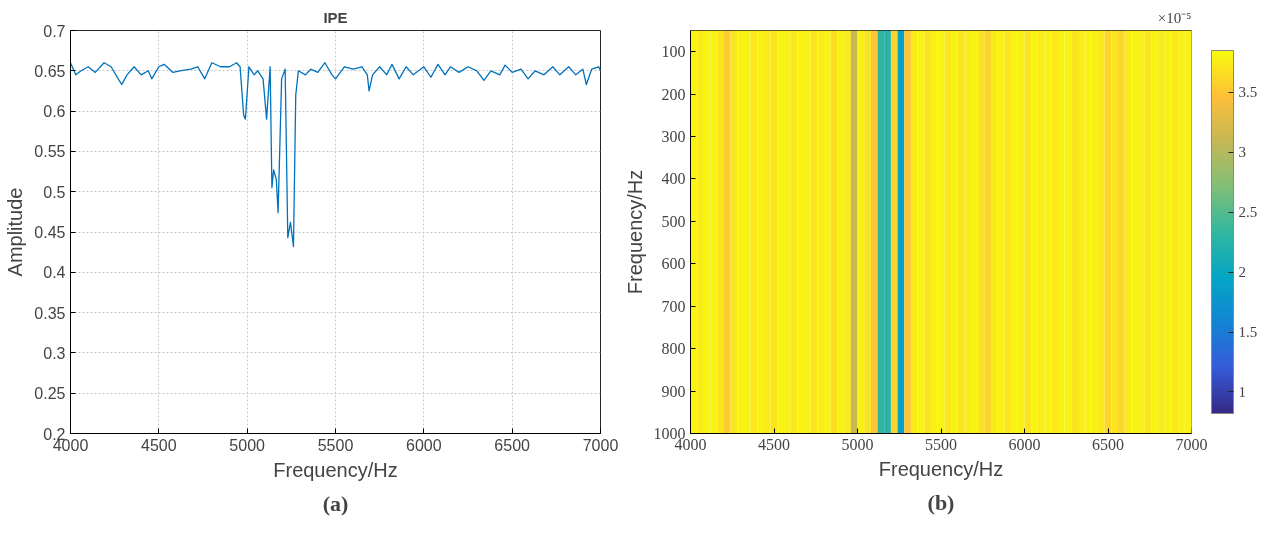 This screenshot has width=1288, height=550. What do you see at coordinates (673, 137) in the screenshot?
I see `y-tick-label: 300` at bounding box center [673, 137].